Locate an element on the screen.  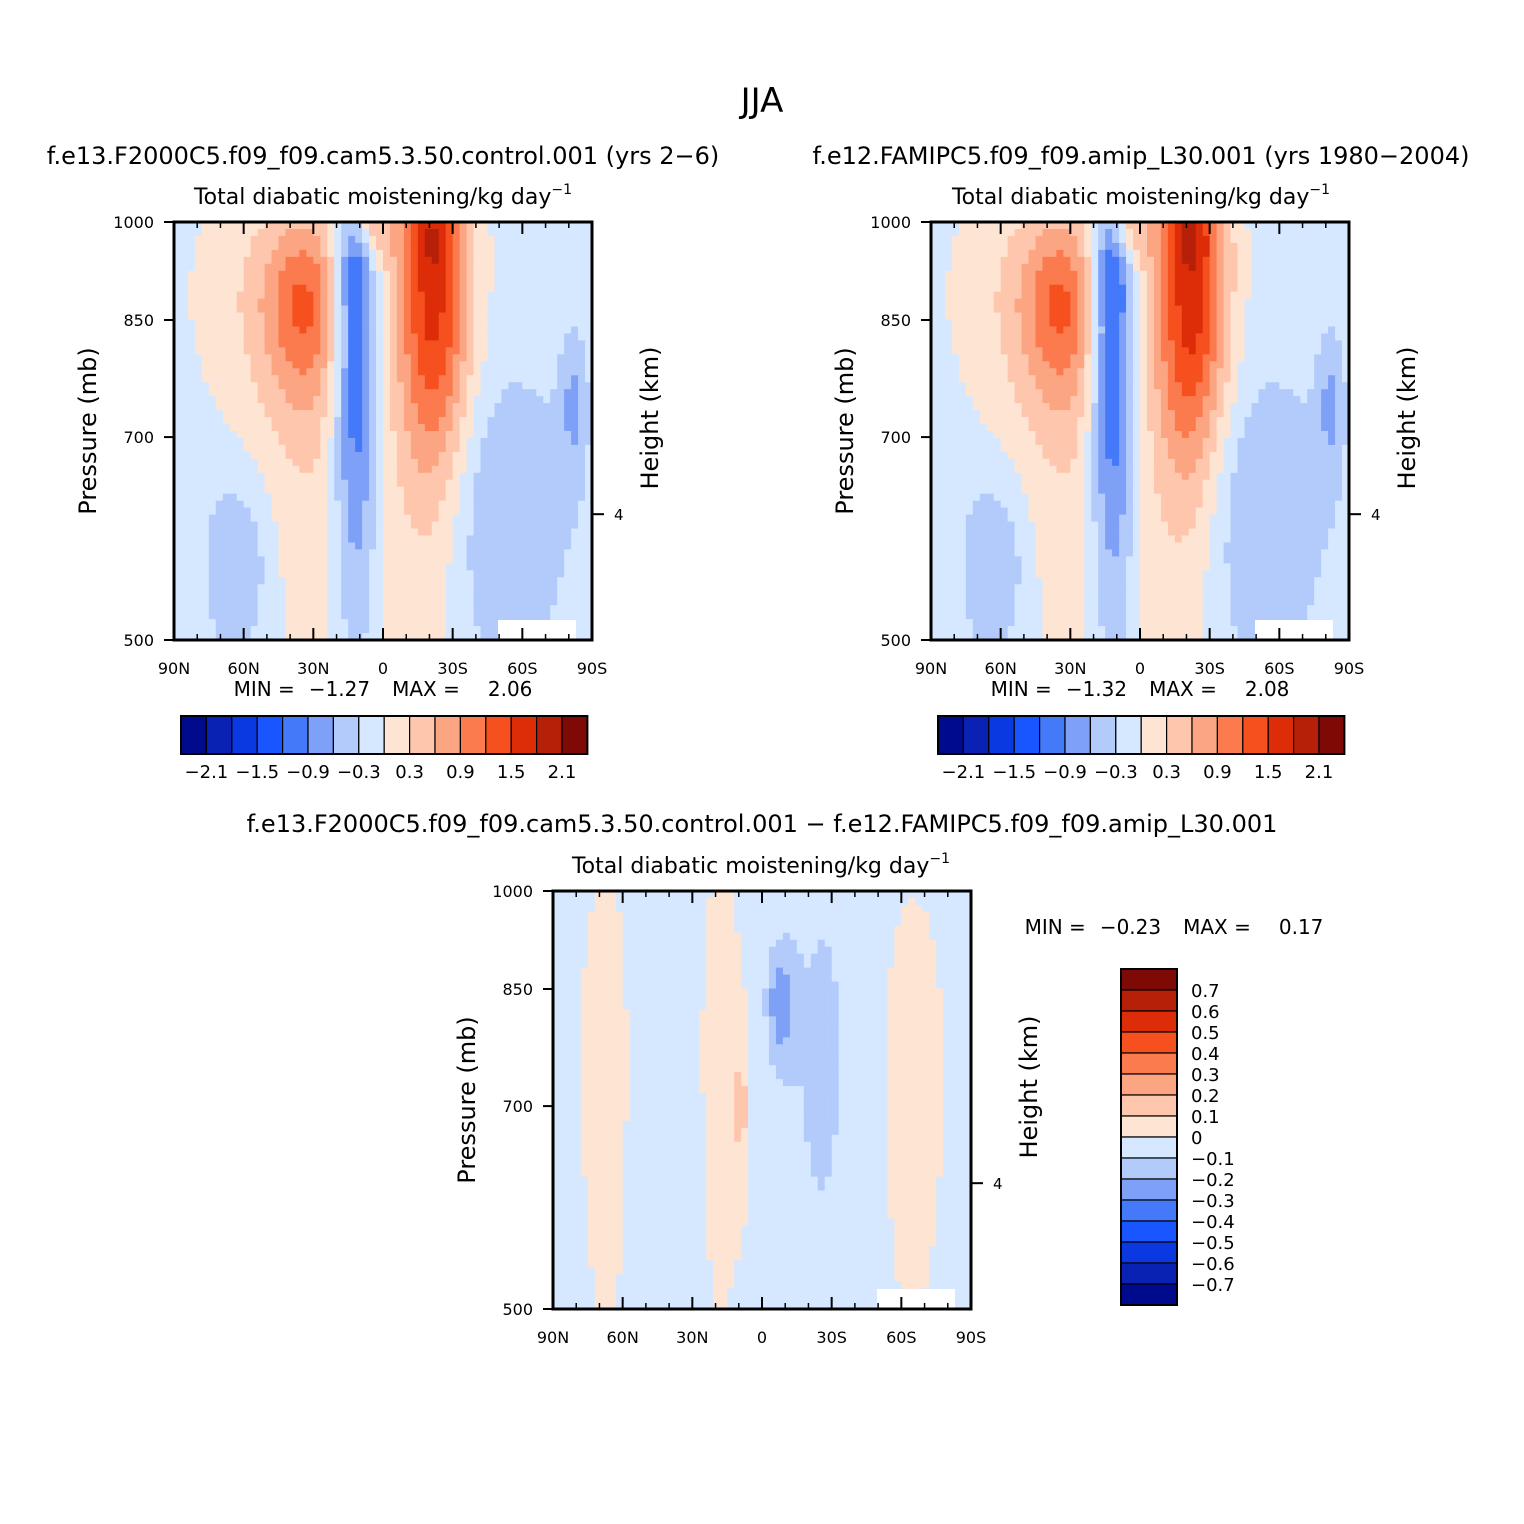
y-axis-label-right: Height (km) is located at coordinates (650, 418).